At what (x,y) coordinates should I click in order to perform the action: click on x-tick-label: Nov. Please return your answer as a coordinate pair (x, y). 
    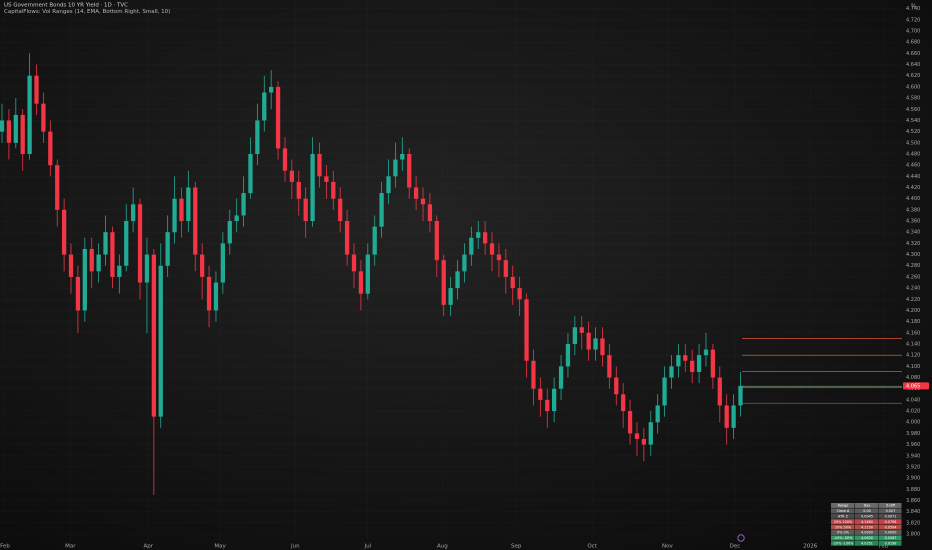
    Looking at the image, I should click on (667, 547).